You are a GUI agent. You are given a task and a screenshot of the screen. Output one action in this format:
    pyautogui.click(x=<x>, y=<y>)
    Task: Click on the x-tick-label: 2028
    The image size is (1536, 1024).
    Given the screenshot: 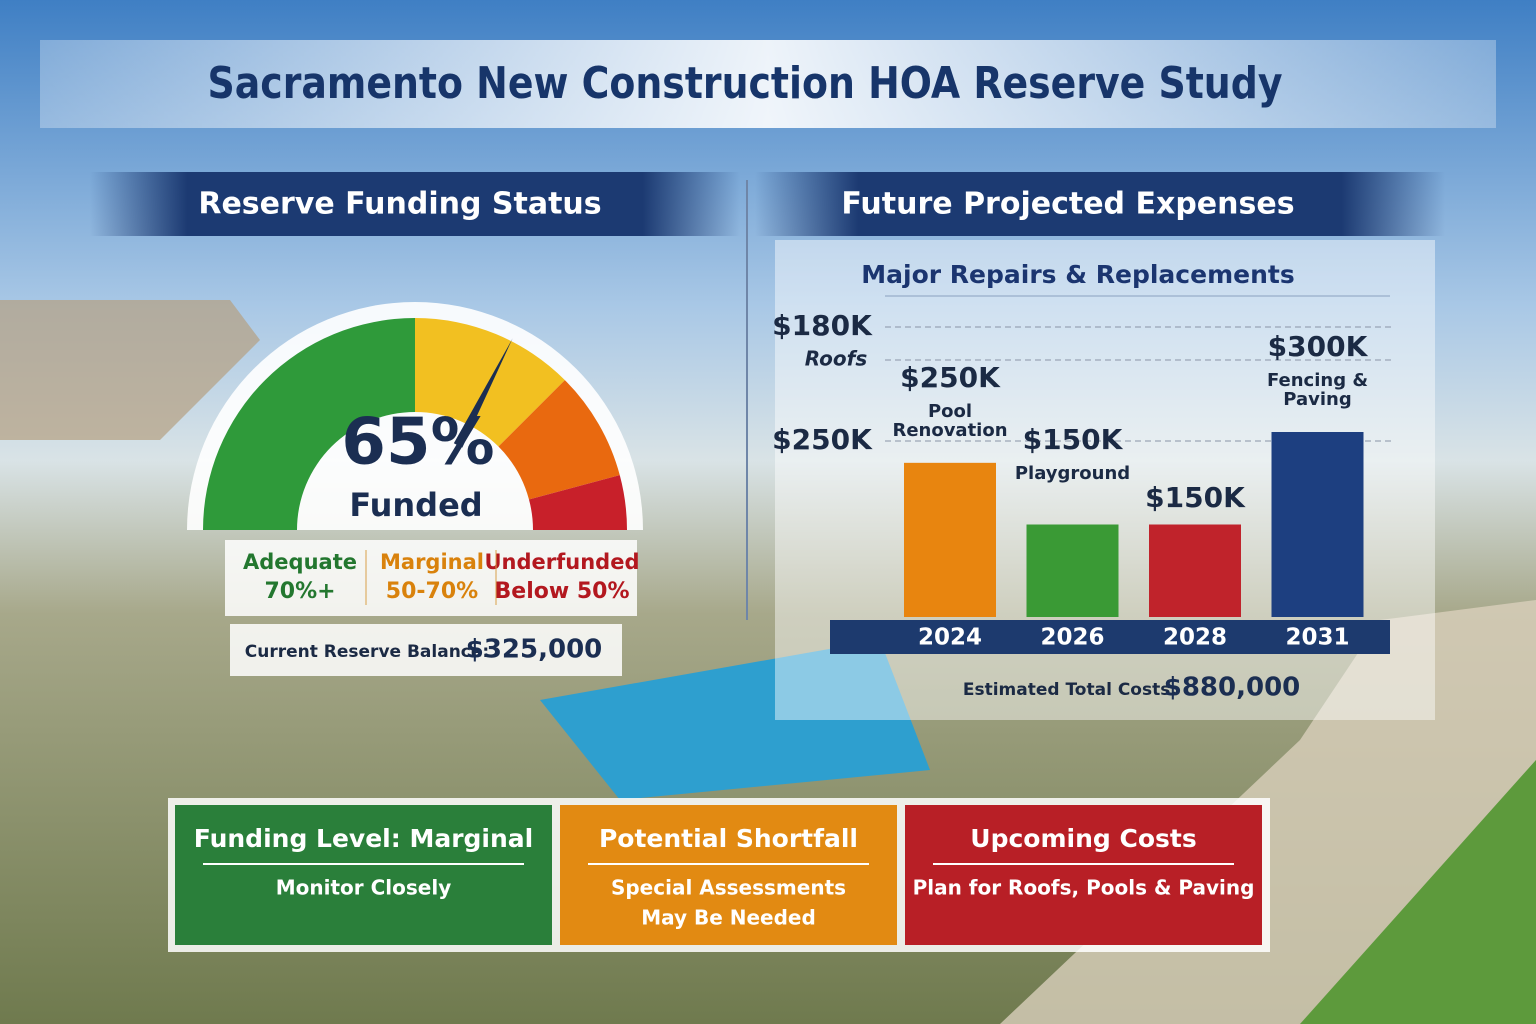 What is the action you would take?
    pyautogui.click(x=1195, y=638)
    